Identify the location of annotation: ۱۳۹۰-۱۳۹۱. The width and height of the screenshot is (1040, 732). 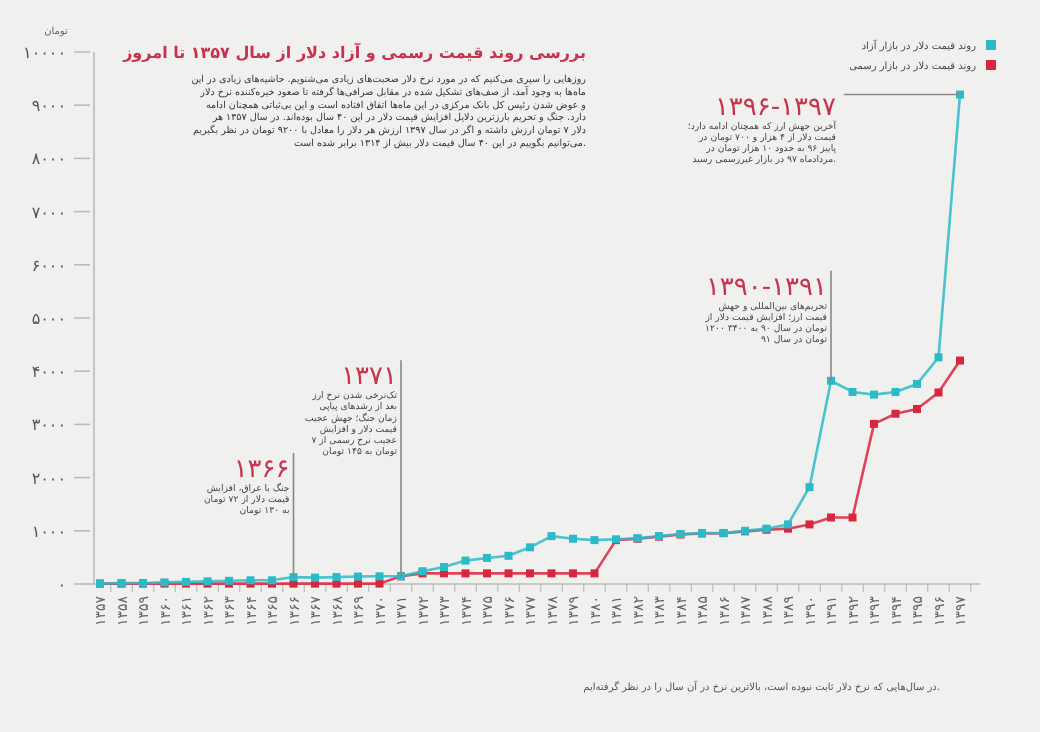
(766, 287).